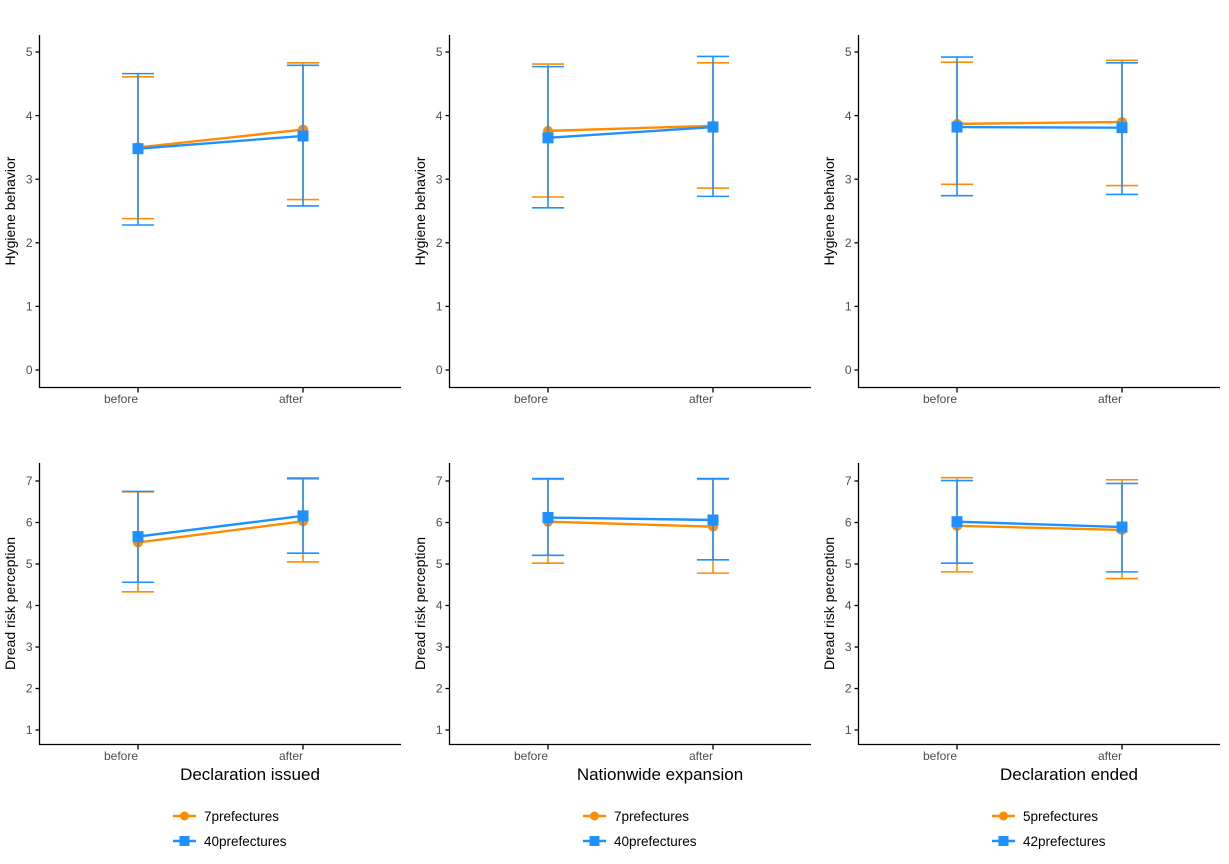 This screenshot has width=1229, height=864. Describe the element at coordinates (1064, 841) in the screenshot. I see `legend-label: 42prefectures` at that location.